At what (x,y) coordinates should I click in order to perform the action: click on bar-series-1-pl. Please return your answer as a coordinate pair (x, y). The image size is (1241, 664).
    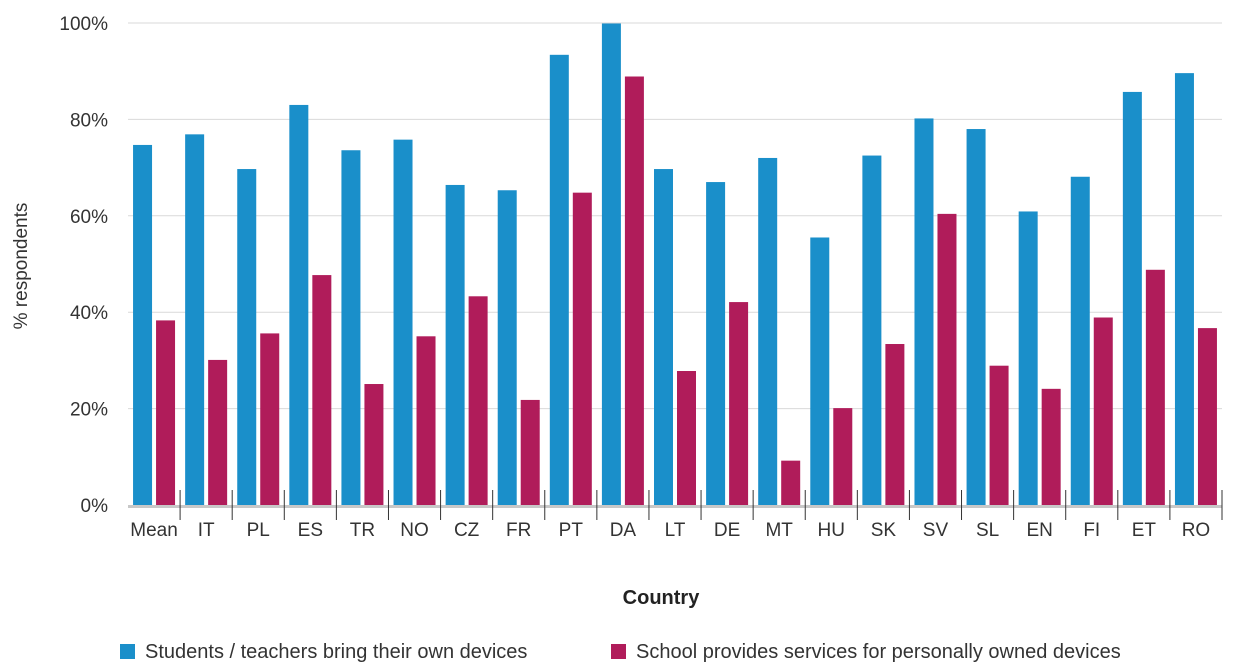
    Looking at the image, I should click on (247, 337).